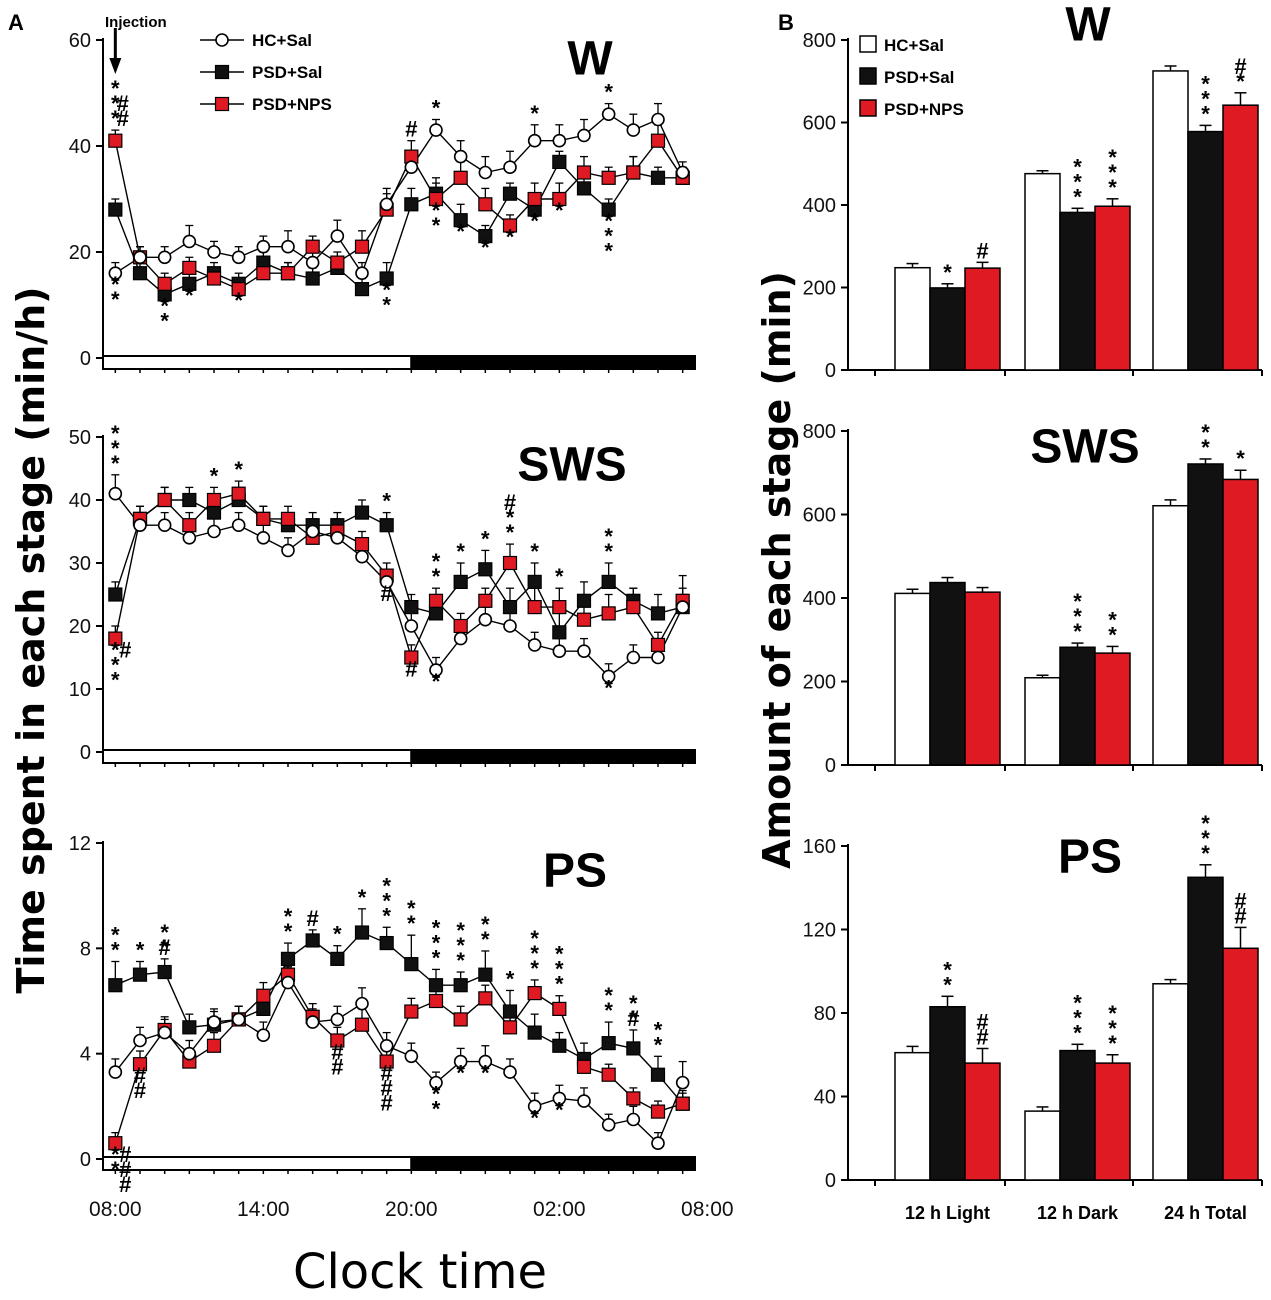 This screenshot has width=1271, height=1300. I want to click on x-axis-title-a: Clock time, so click(420, 1272).